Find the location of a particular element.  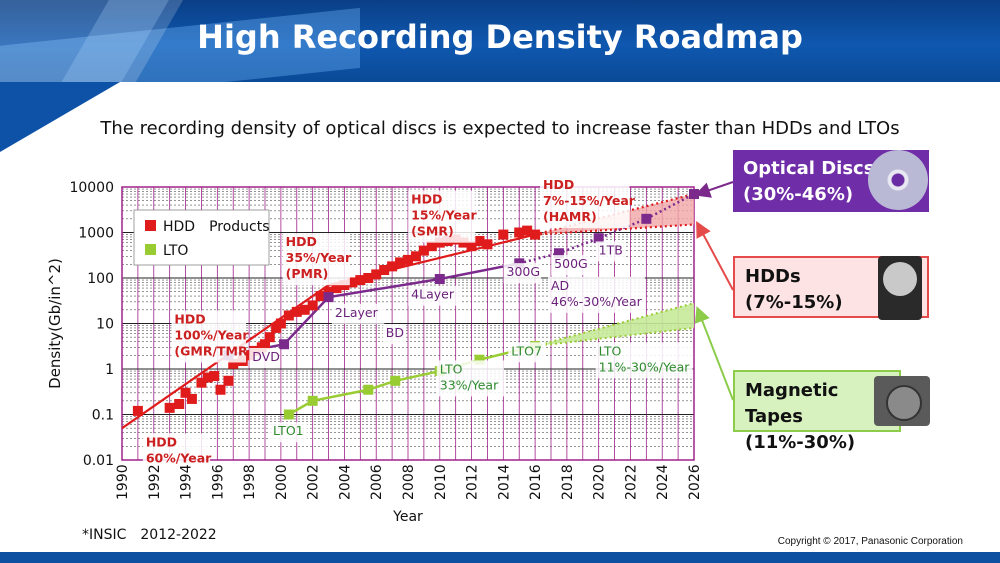

annotation-label: 500G is located at coordinates (571, 263).